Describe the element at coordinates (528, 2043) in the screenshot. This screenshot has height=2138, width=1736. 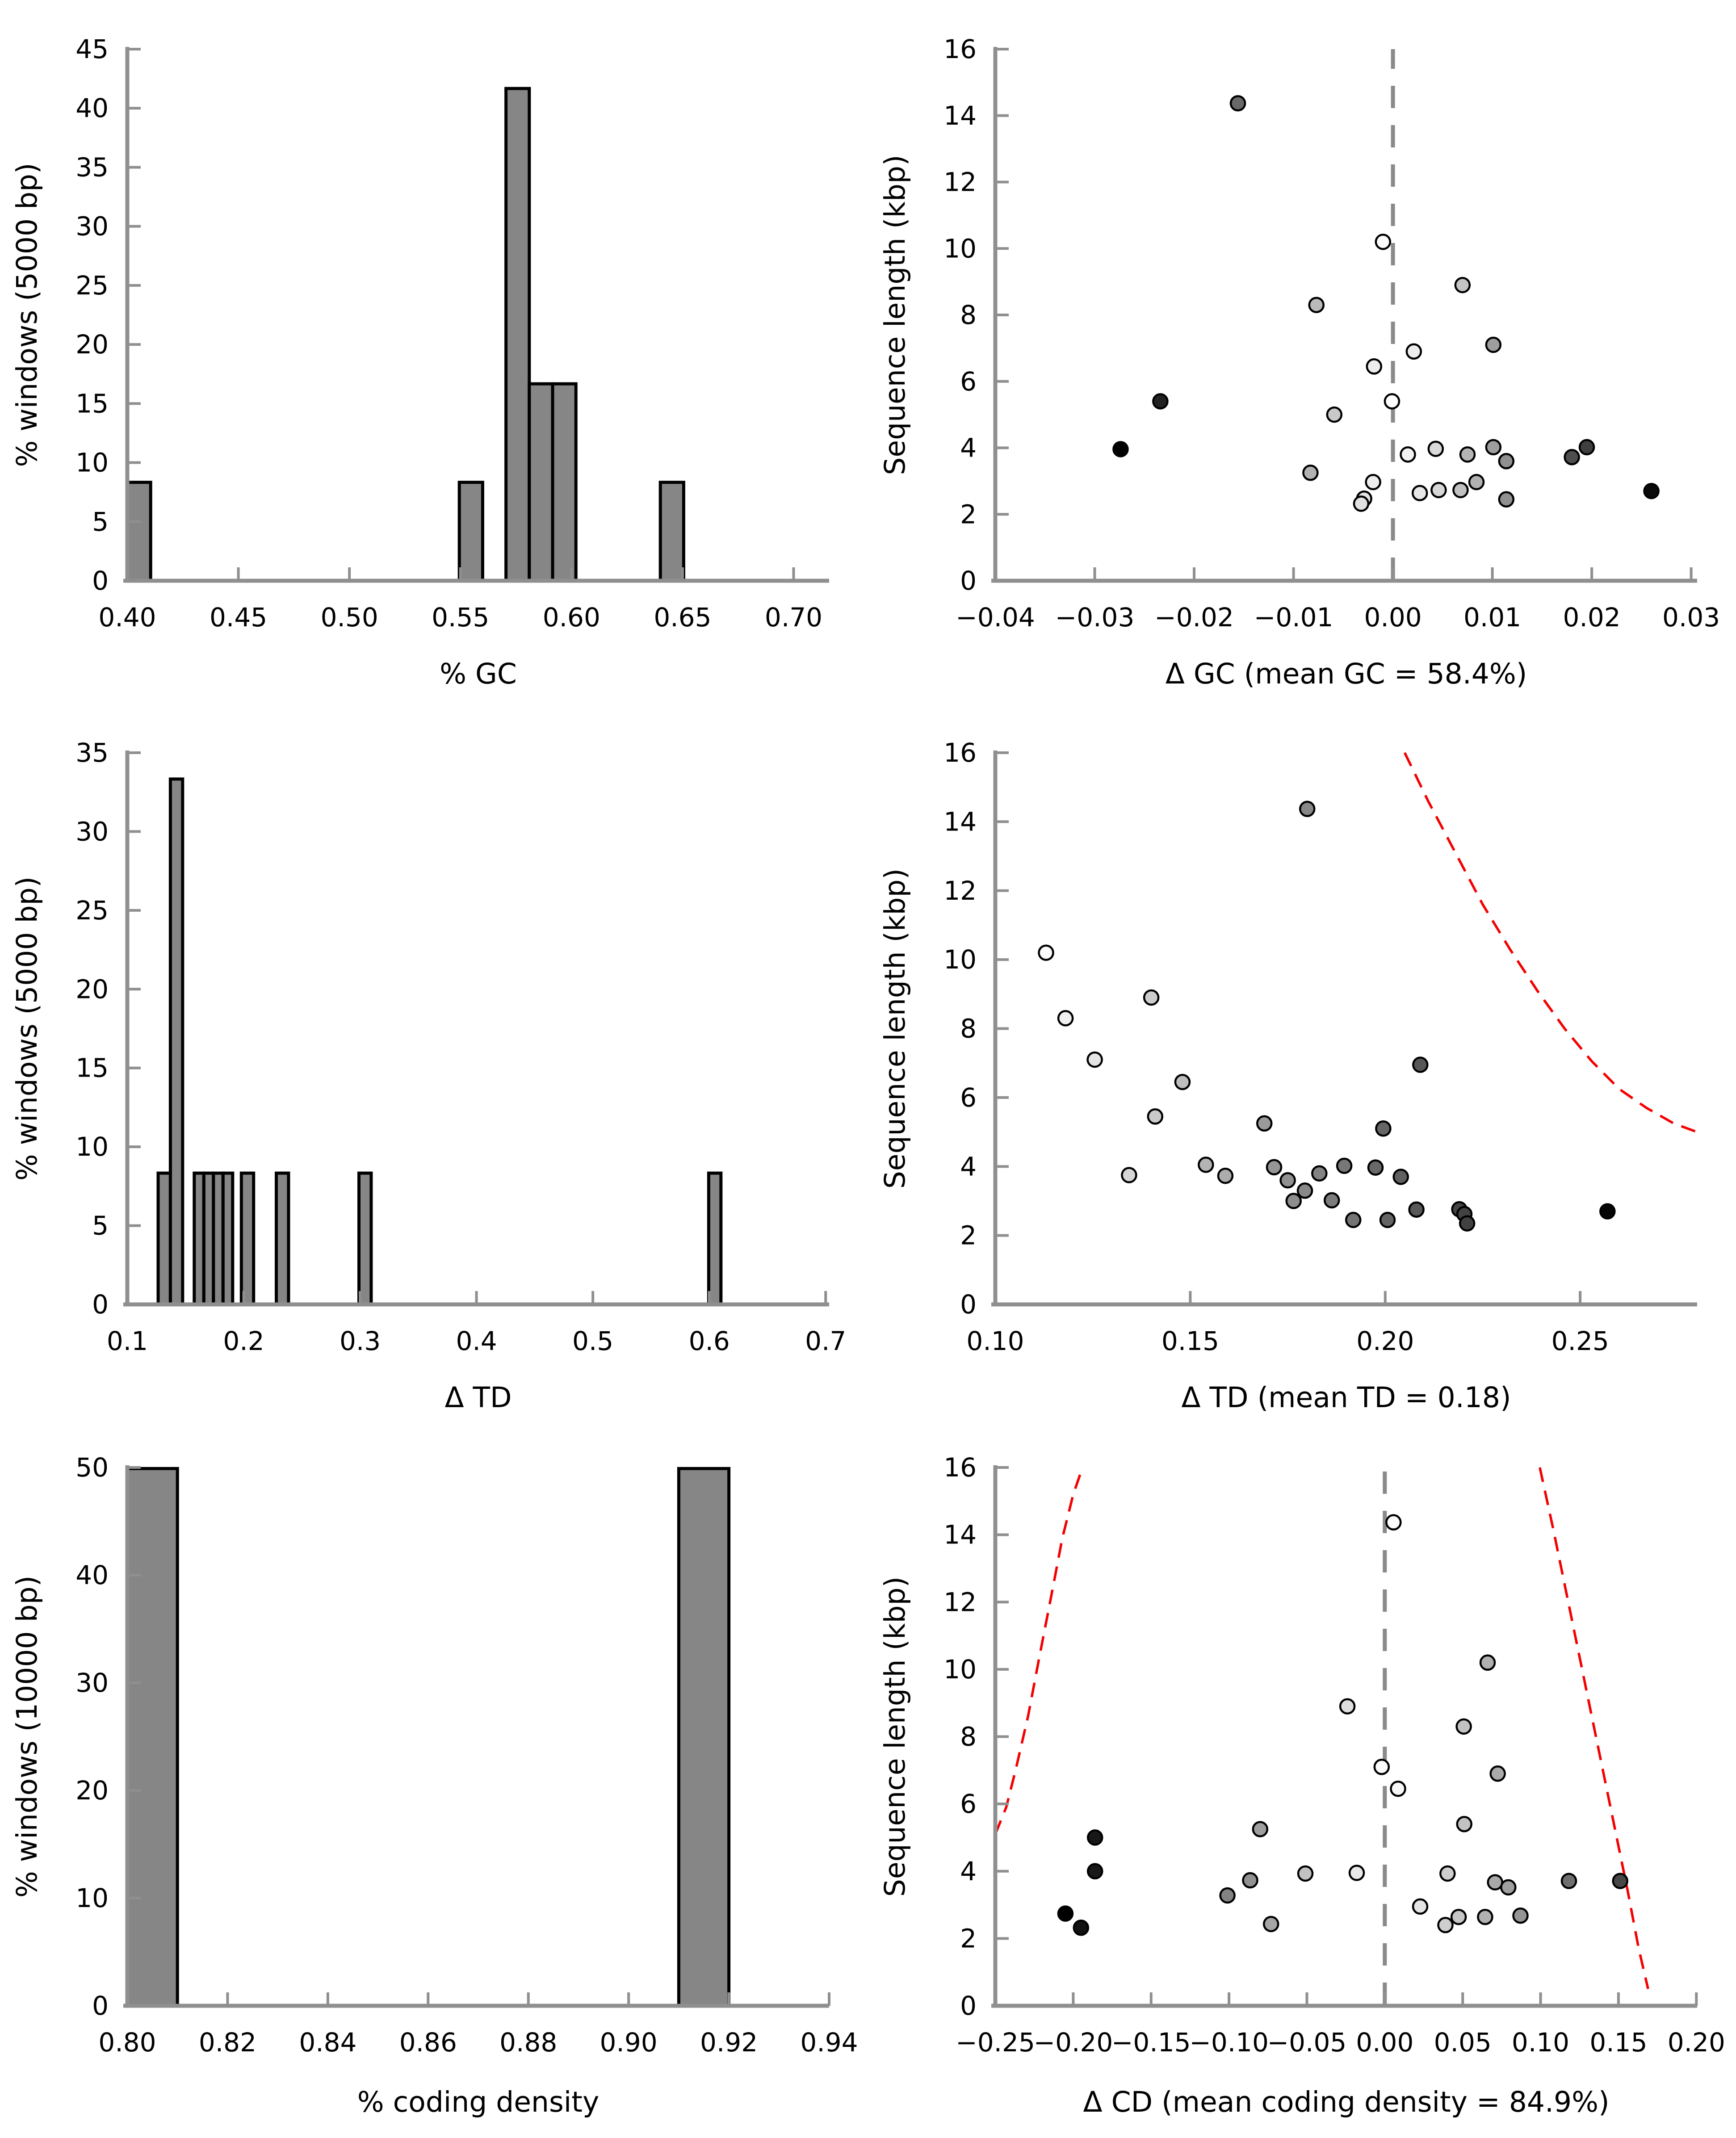
I see `x-tick-label: 0.88` at that location.